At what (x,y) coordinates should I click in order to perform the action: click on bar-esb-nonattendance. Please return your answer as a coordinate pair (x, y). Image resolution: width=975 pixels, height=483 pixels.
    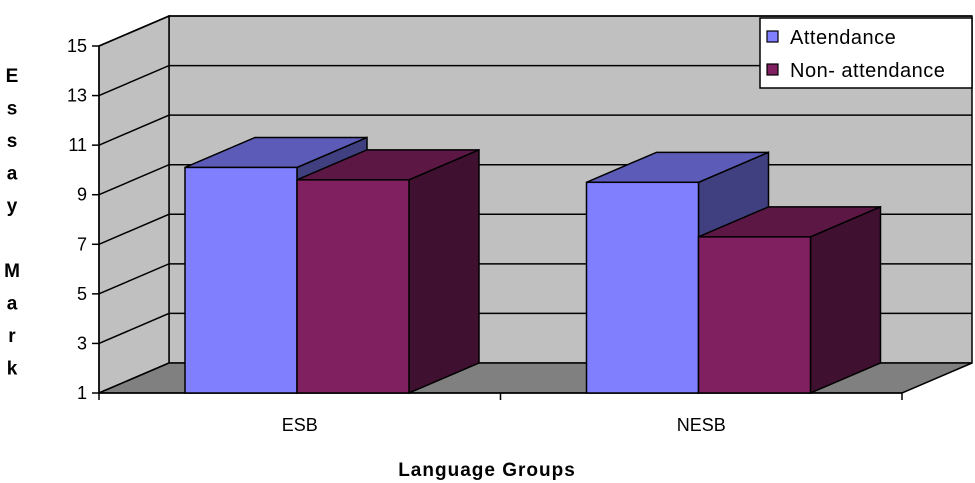
    Looking at the image, I should click on (353, 286).